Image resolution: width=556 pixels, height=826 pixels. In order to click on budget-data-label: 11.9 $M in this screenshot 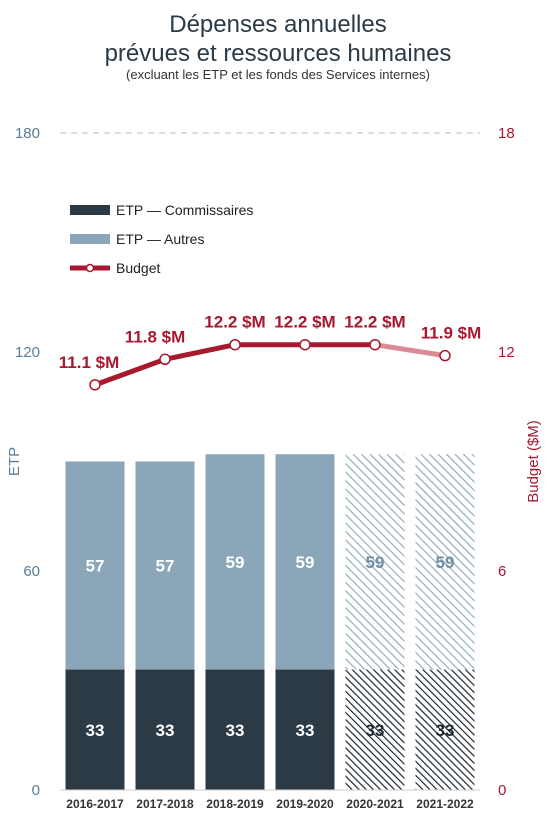, I will do `click(451, 333)`.